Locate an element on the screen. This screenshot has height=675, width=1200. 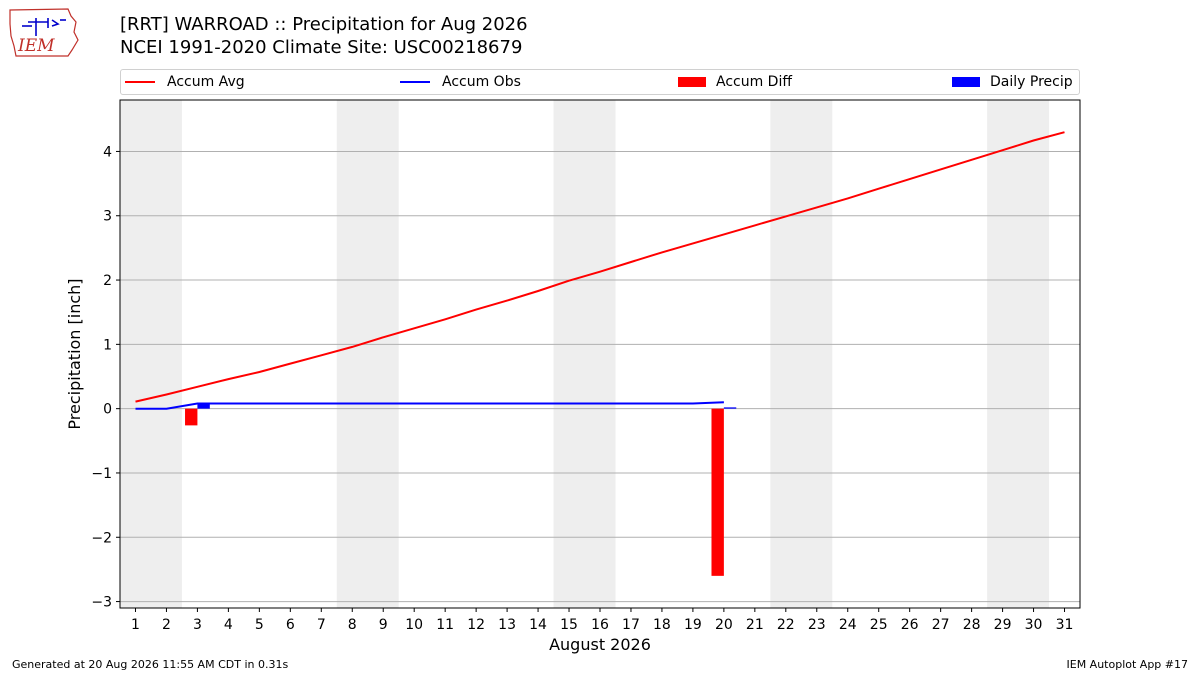
bars is located at coordinates (461, 489).